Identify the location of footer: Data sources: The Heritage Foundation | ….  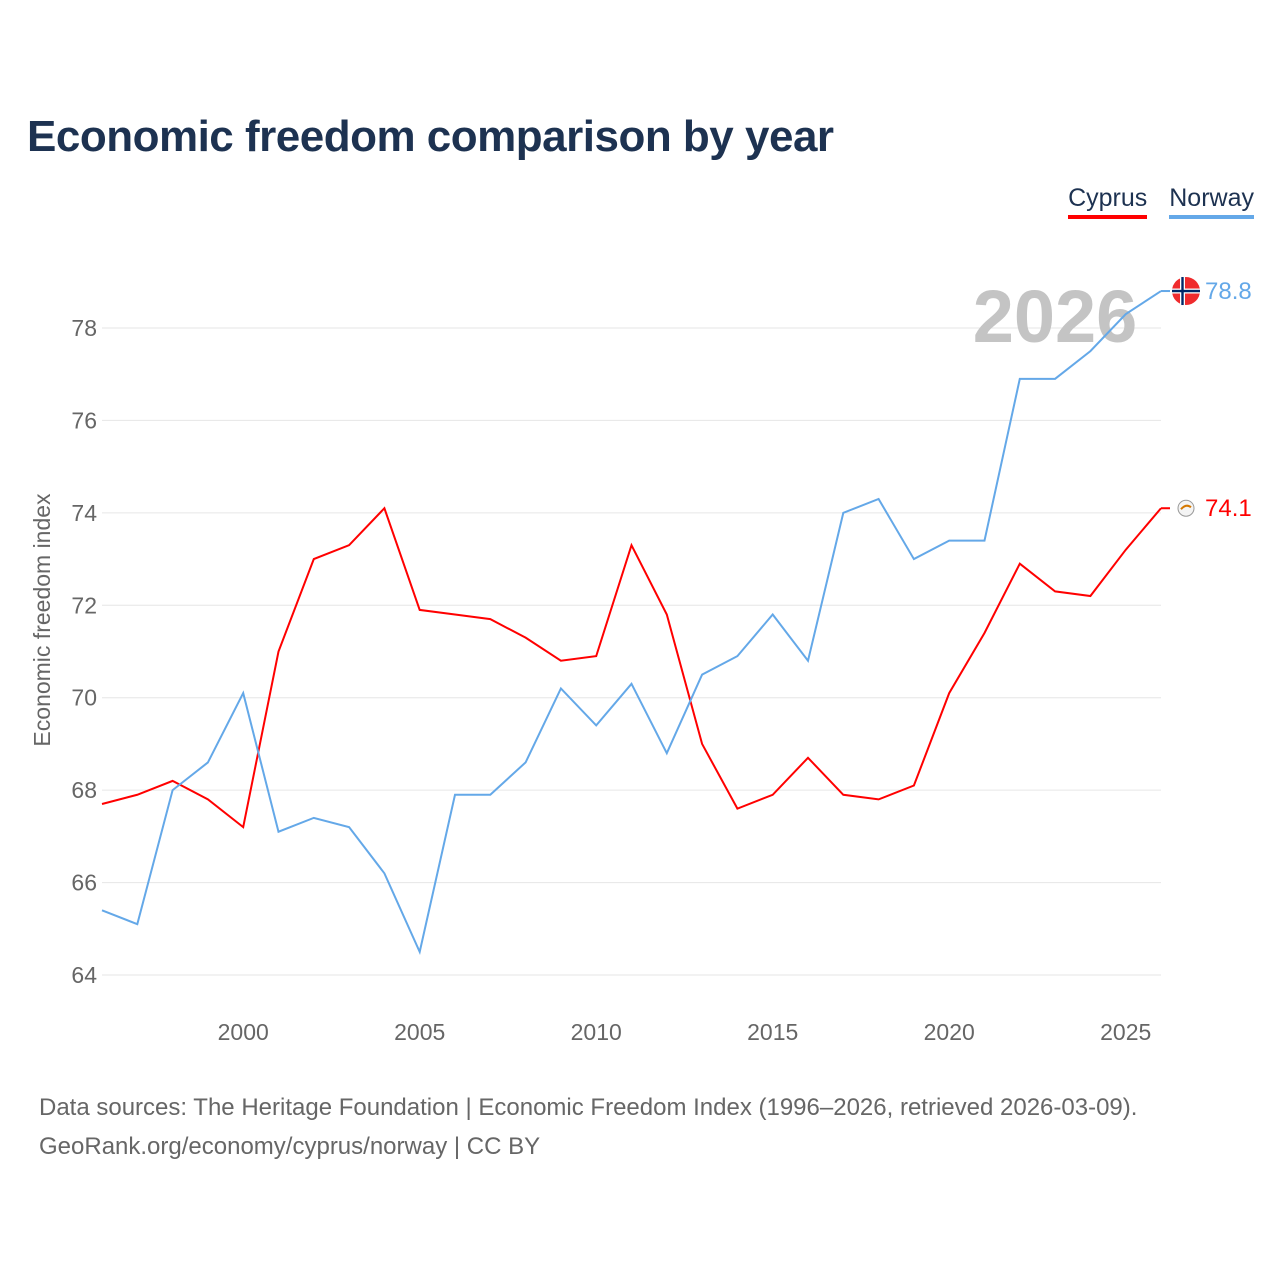
(588, 1127).